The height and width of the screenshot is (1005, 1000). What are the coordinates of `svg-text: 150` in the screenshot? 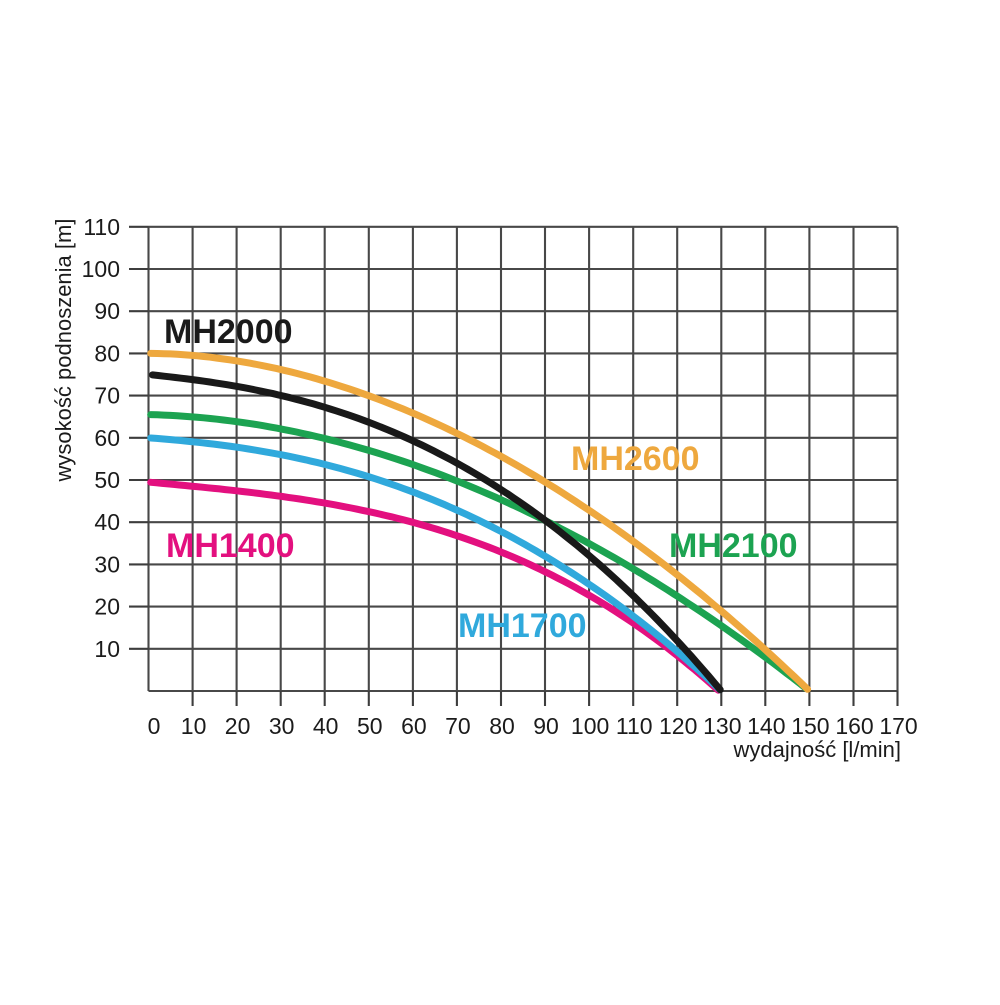 It's located at (810, 726).